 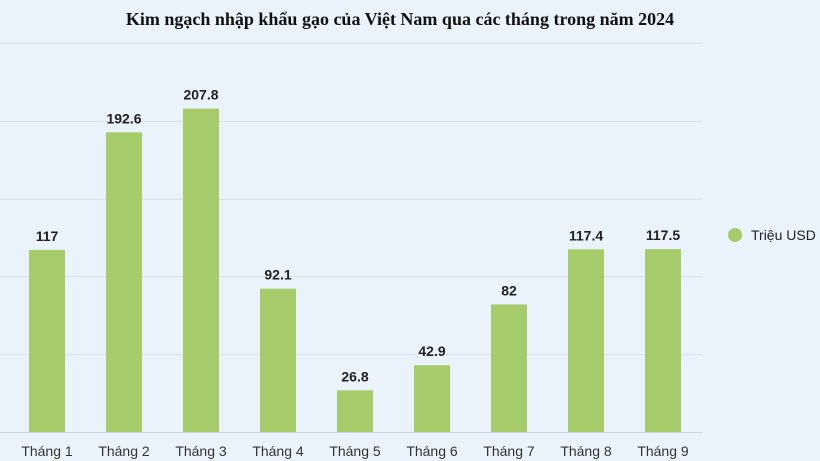 What do you see at coordinates (123, 118) in the screenshot?
I see `bar-value-label: 192.6` at bounding box center [123, 118].